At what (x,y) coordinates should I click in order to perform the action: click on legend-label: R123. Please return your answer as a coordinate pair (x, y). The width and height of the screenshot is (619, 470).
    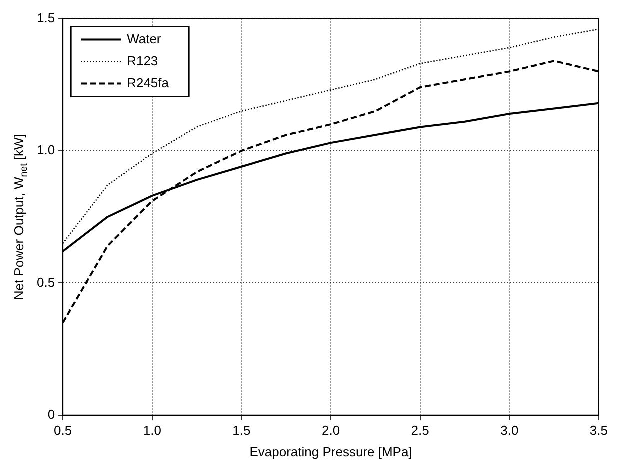
    Looking at the image, I should click on (142, 60).